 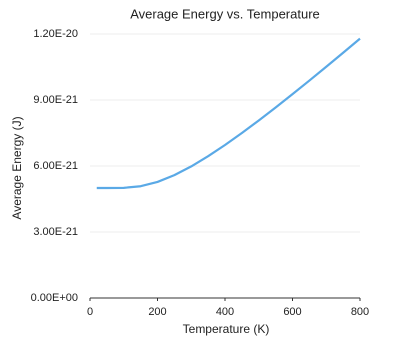 I want to click on y-tick-label: 1.20E-20, so click(x=55, y=34).